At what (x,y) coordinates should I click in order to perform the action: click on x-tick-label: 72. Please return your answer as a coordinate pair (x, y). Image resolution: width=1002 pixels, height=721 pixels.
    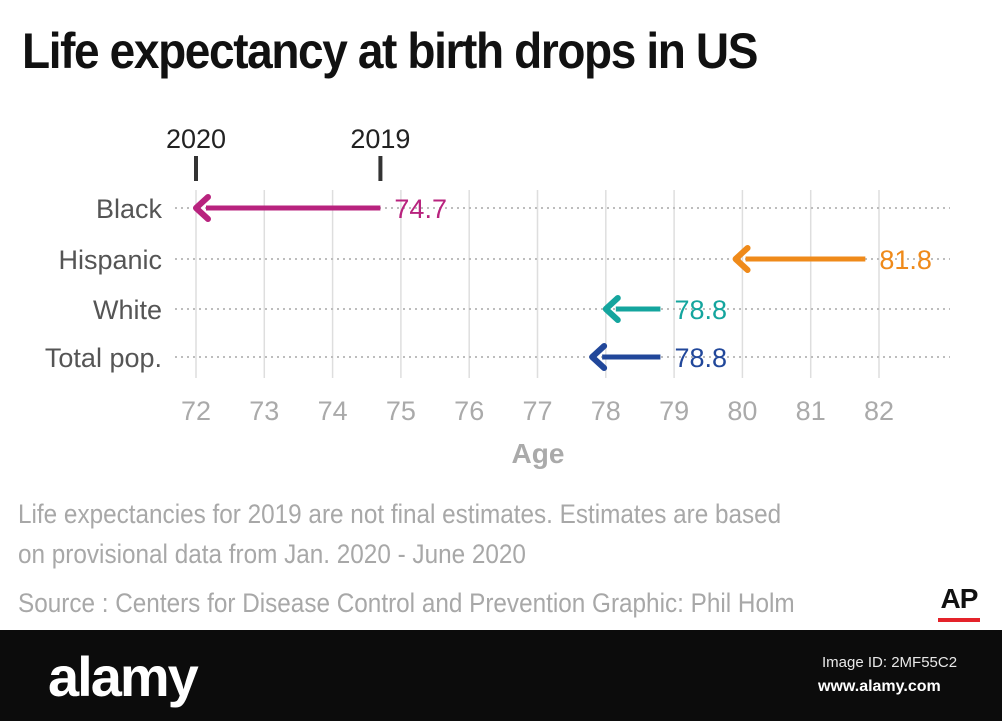
    Looking at the image, I should click on (196, 411).